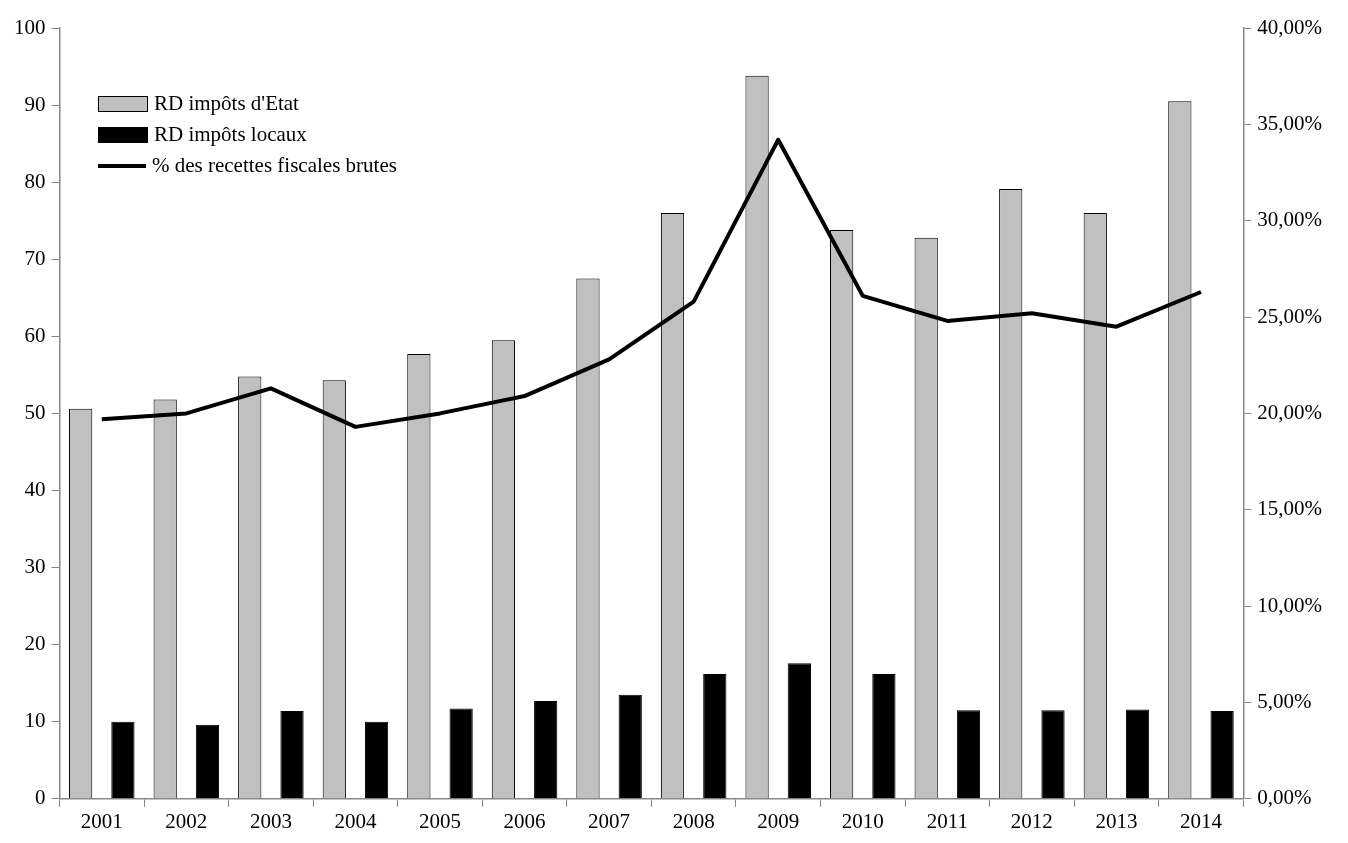  Describe the element at coordinates (35, 411) in the screenshot. I see `y-tick-label: 50` at that location.